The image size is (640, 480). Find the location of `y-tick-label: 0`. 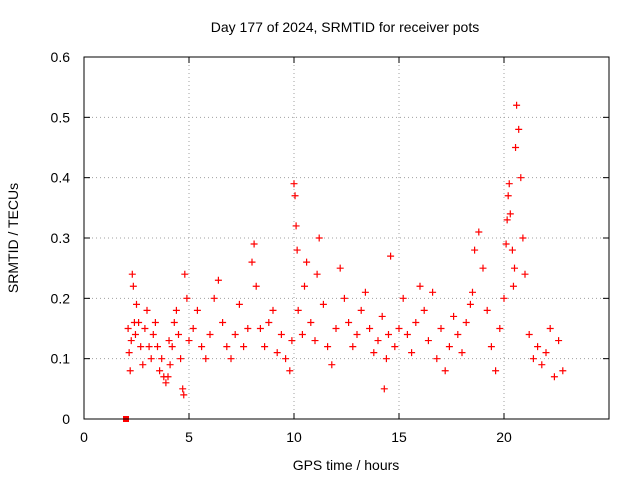

y-tick-label: 0 is located at coordinates (66, 419).